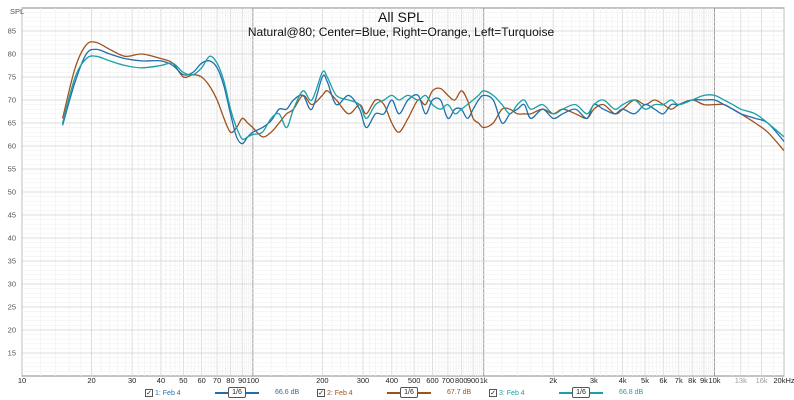  Describe the element at coordinates (132, 380) in the screenshot. I see `x-tick-label: 30` at that location.